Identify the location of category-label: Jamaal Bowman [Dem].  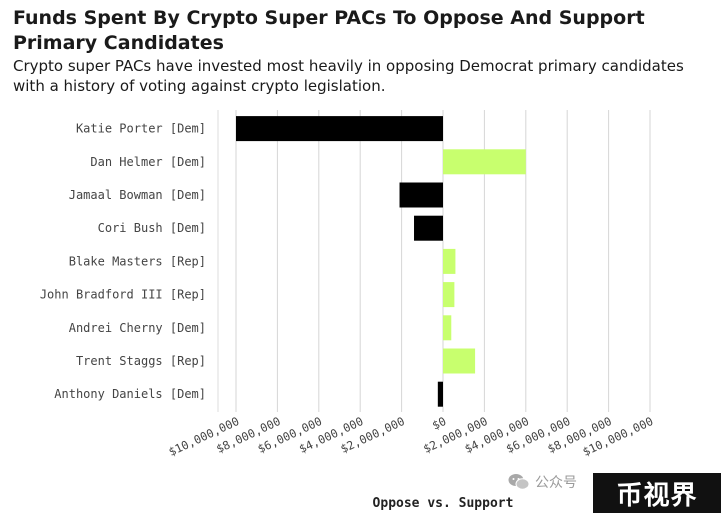
(137, 195).